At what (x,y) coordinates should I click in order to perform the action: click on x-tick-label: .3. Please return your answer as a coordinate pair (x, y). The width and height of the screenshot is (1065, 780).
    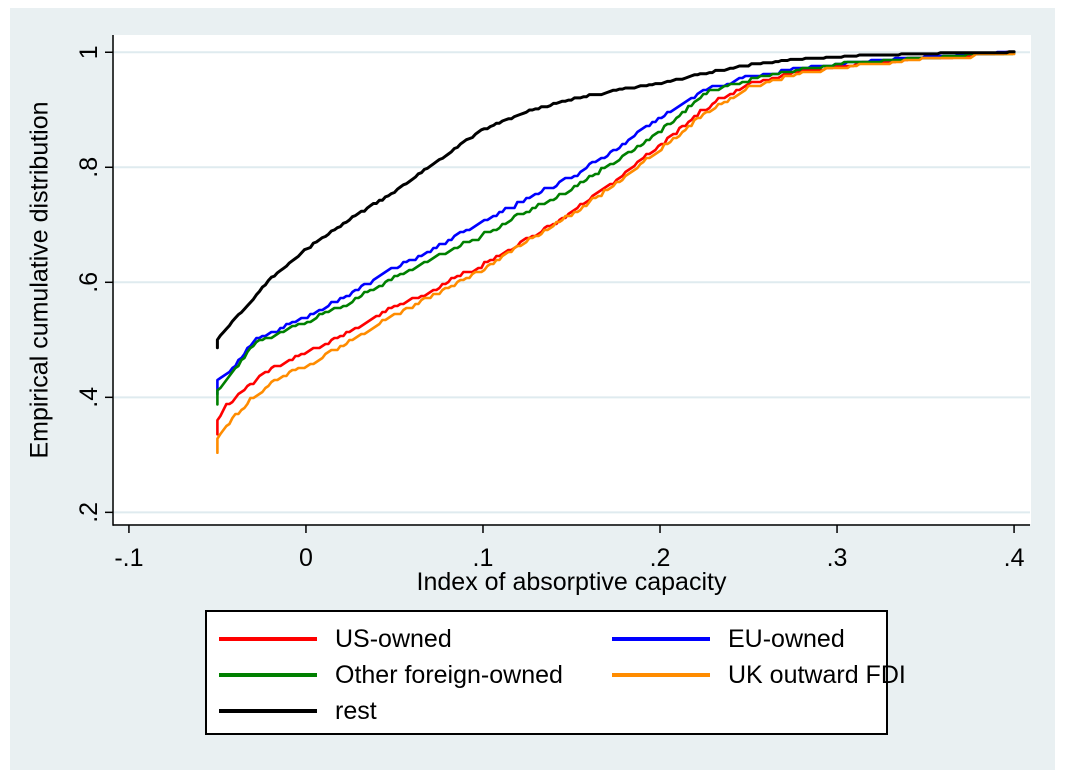
    Looking at the image, I should click on (837, 558).